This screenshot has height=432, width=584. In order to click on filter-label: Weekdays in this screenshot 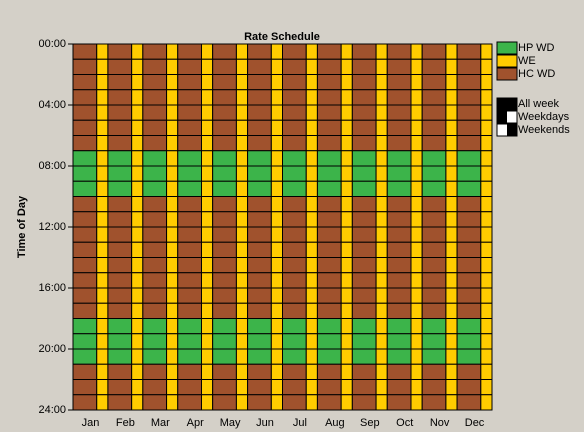, I will do `click(544, 117)`.